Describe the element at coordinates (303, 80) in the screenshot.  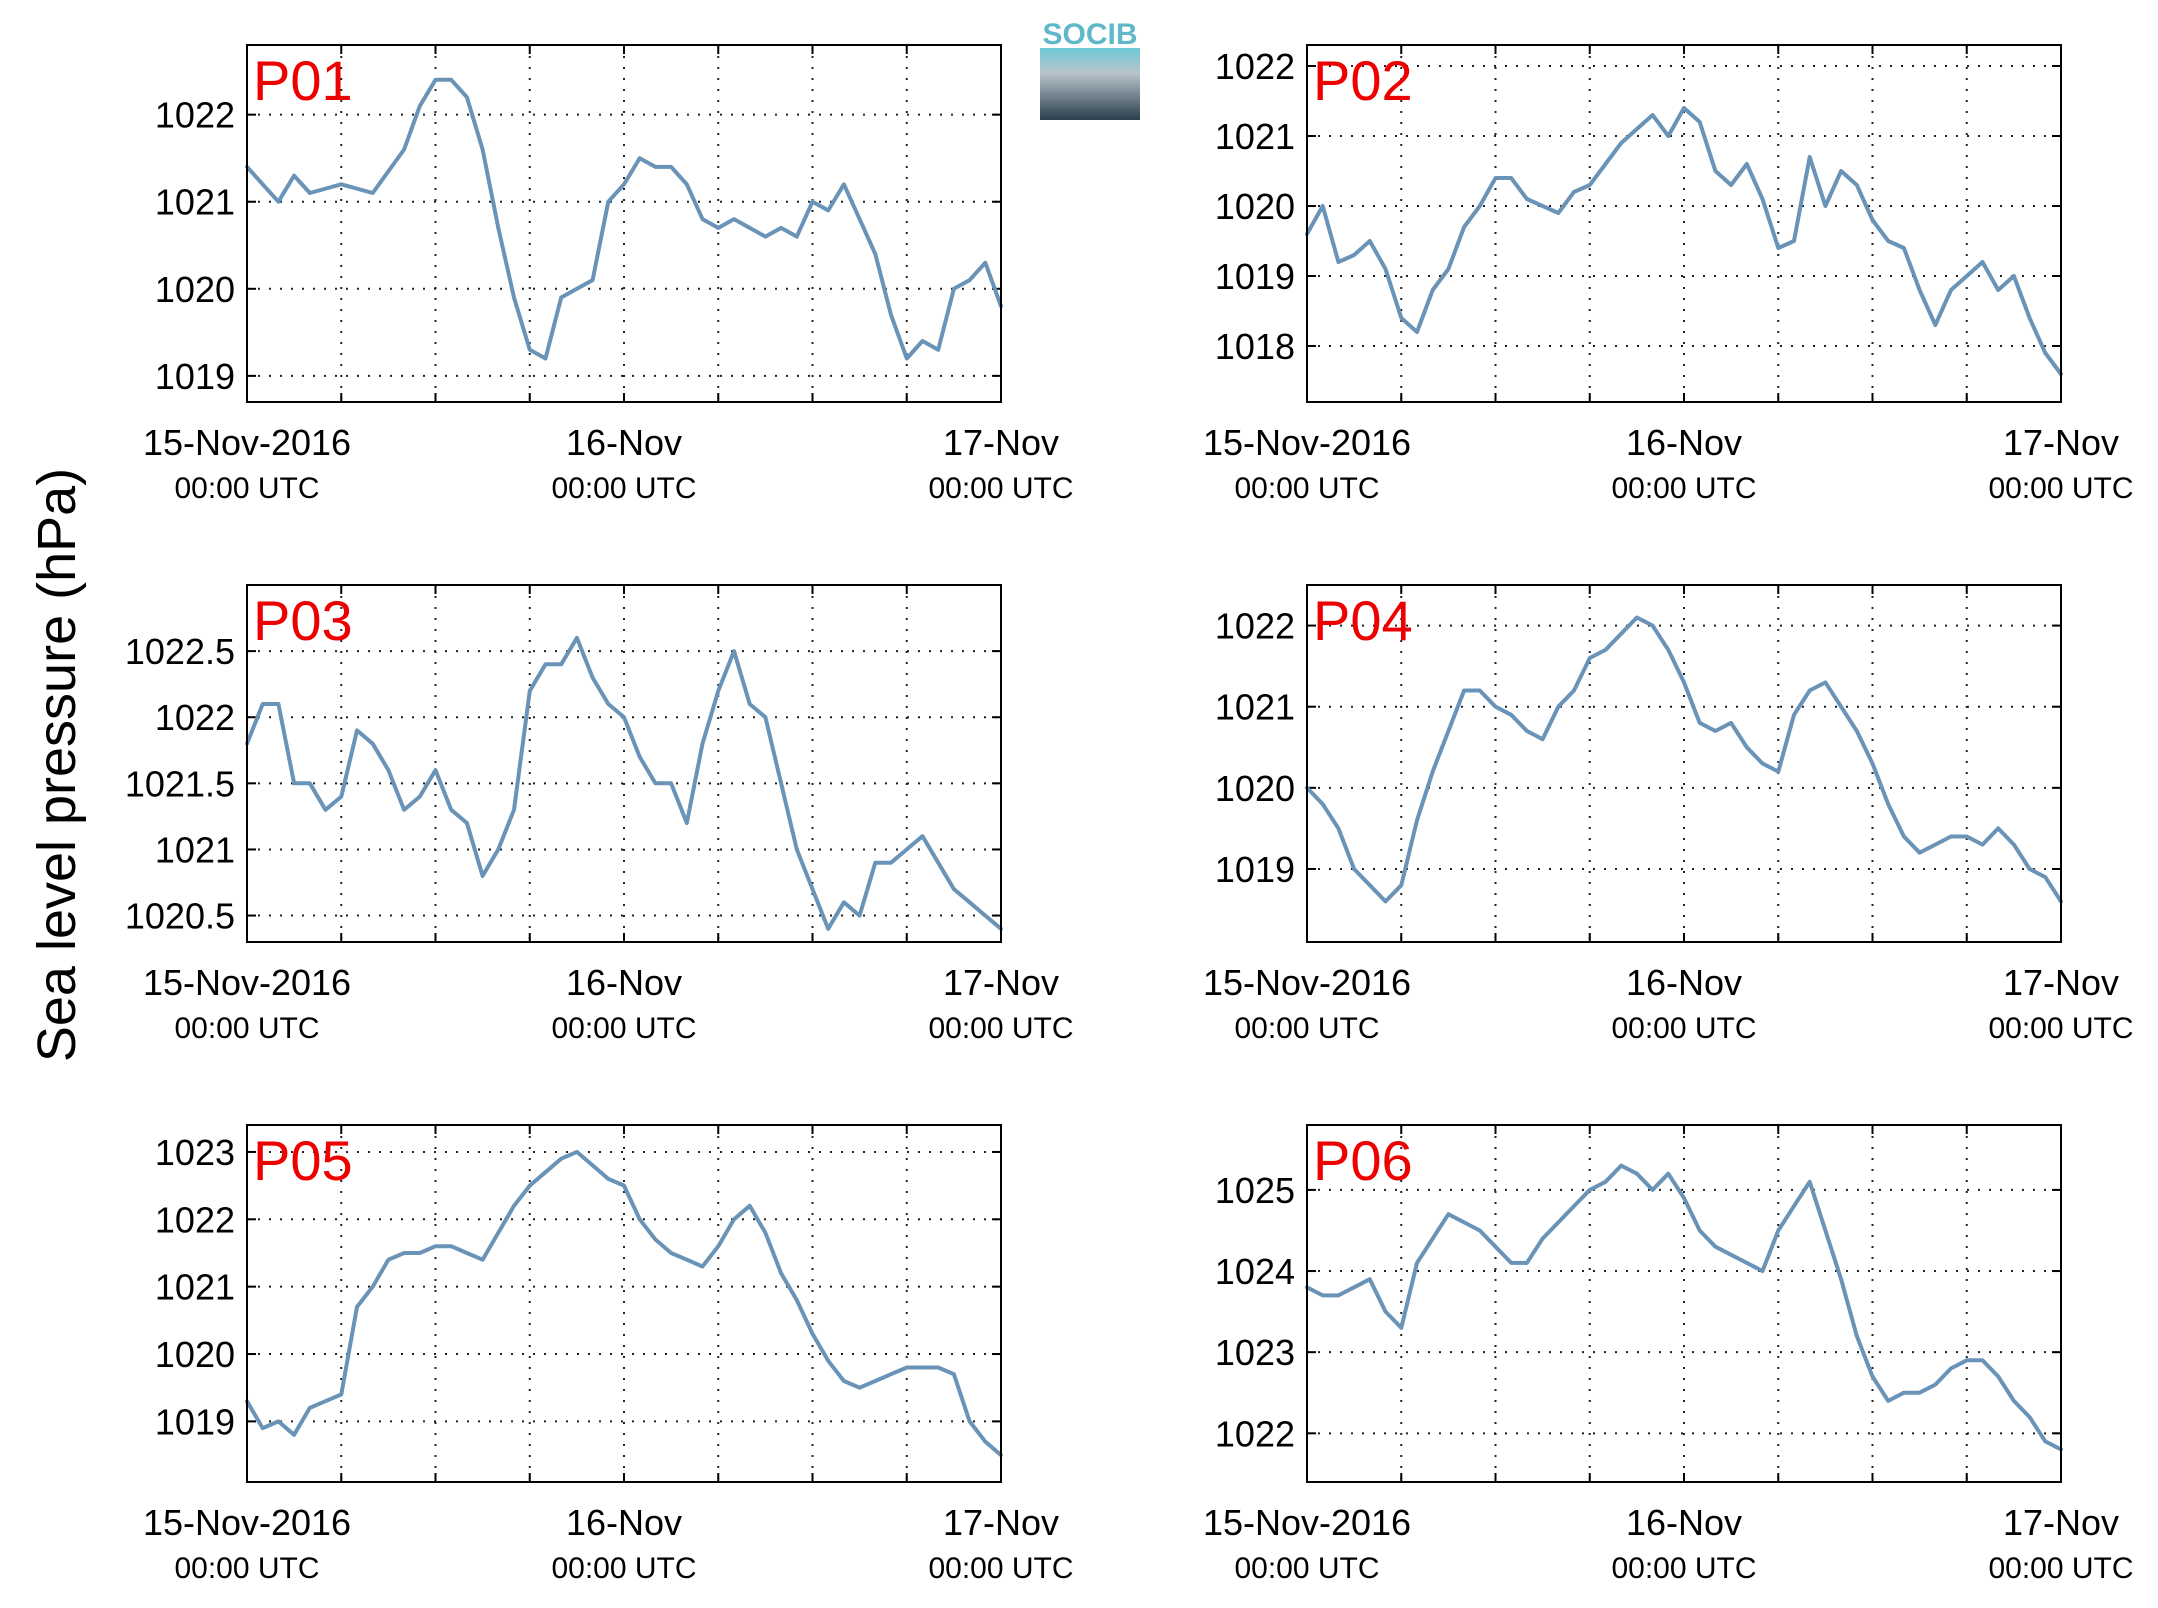
I see `panel-tag: P01` at that location.